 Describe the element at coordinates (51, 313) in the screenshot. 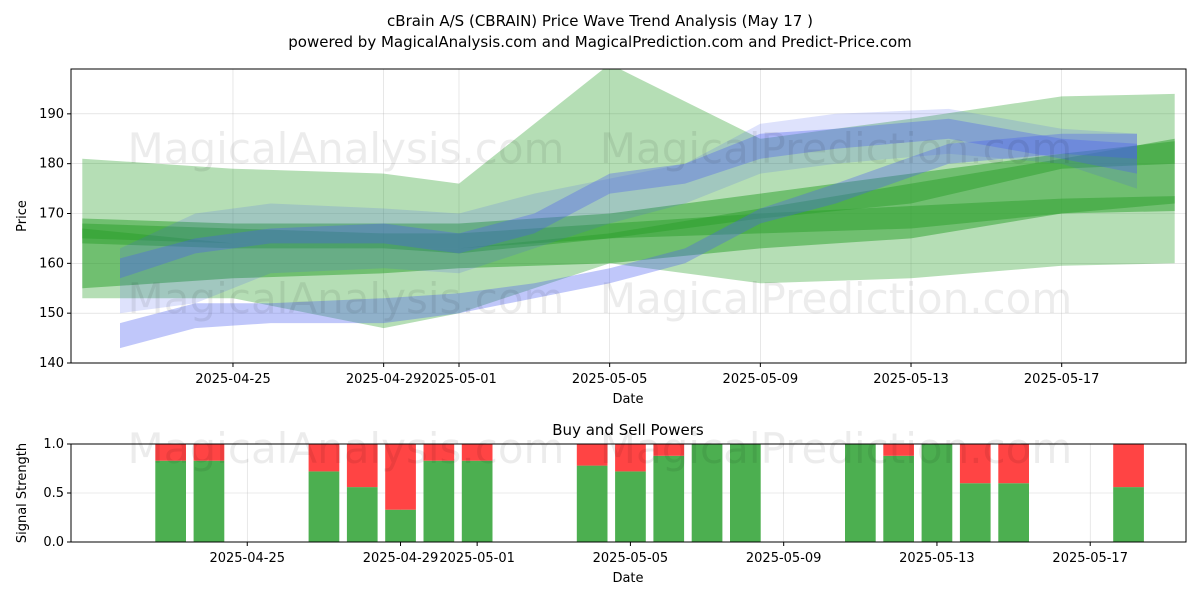

I see `price-y-tick-label: 150` at that location.